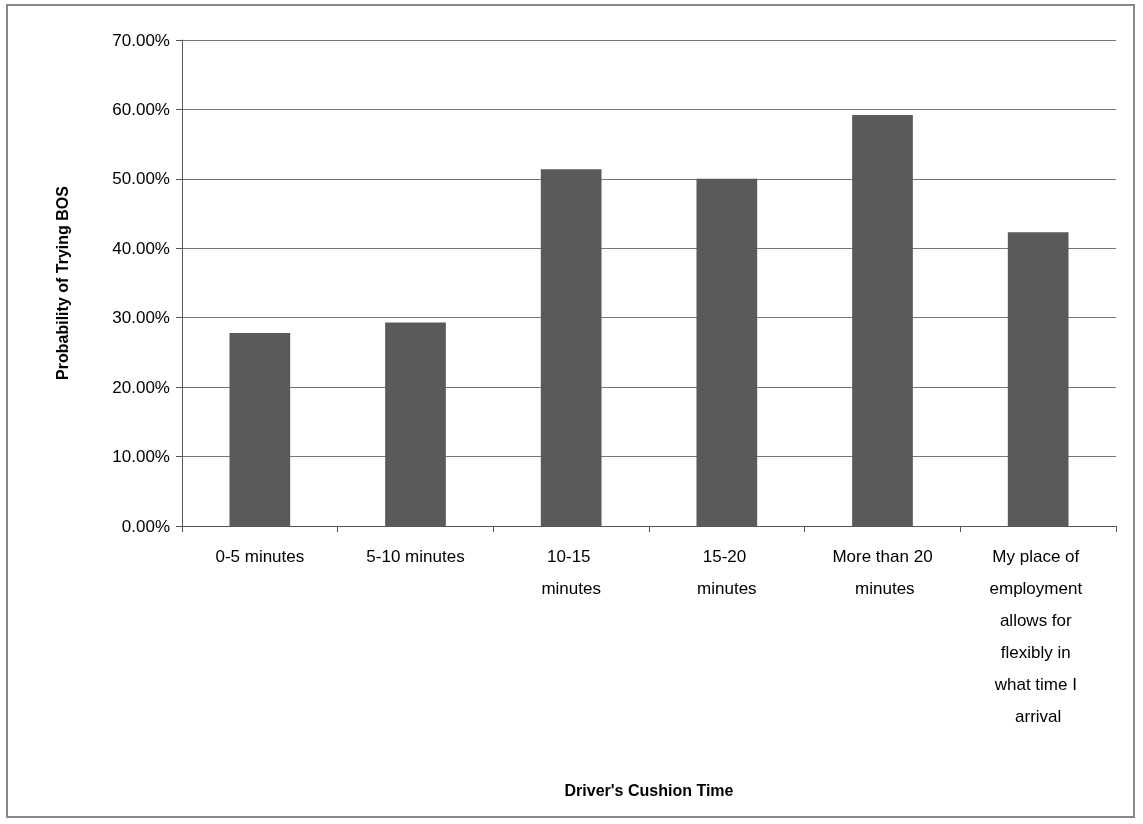 Image resolution: width=1143 pixels, height=824 pixels. I want to click on y-tick-label: 20.00%, so click(141, 387).